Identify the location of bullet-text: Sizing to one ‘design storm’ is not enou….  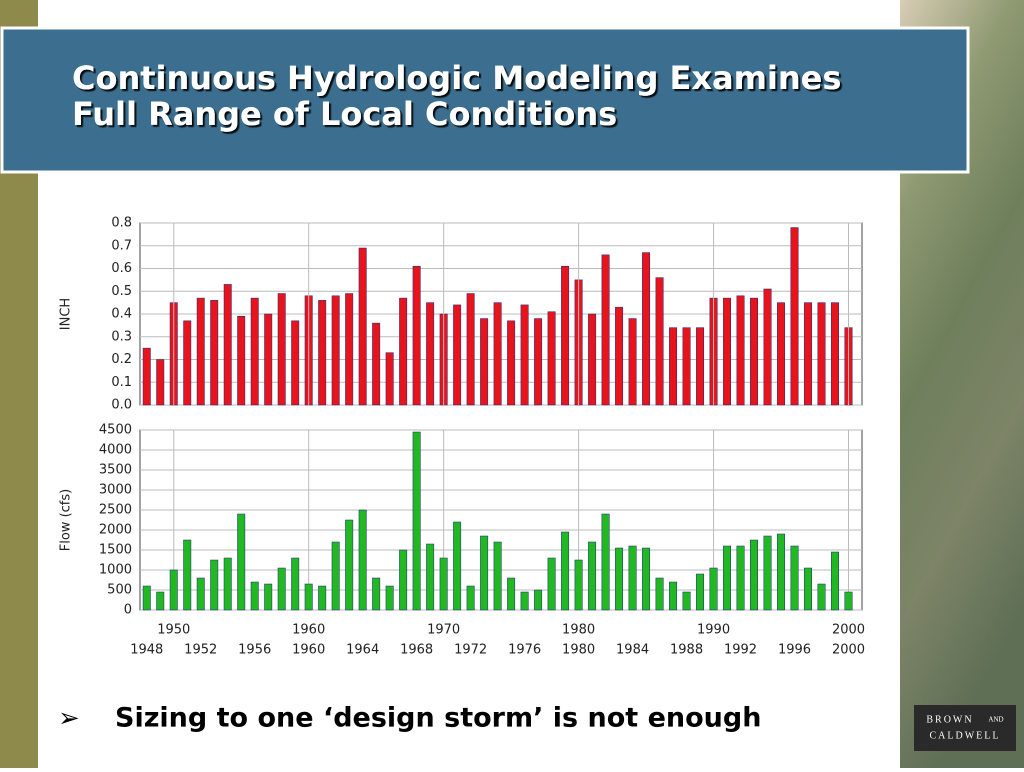
(438, 718).